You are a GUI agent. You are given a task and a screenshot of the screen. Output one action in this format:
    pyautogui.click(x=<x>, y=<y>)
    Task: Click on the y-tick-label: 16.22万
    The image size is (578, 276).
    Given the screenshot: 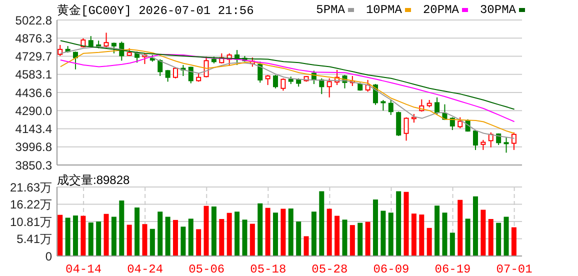 What is the action you would take?
    pyautogui.click(x=31, y=205)
    